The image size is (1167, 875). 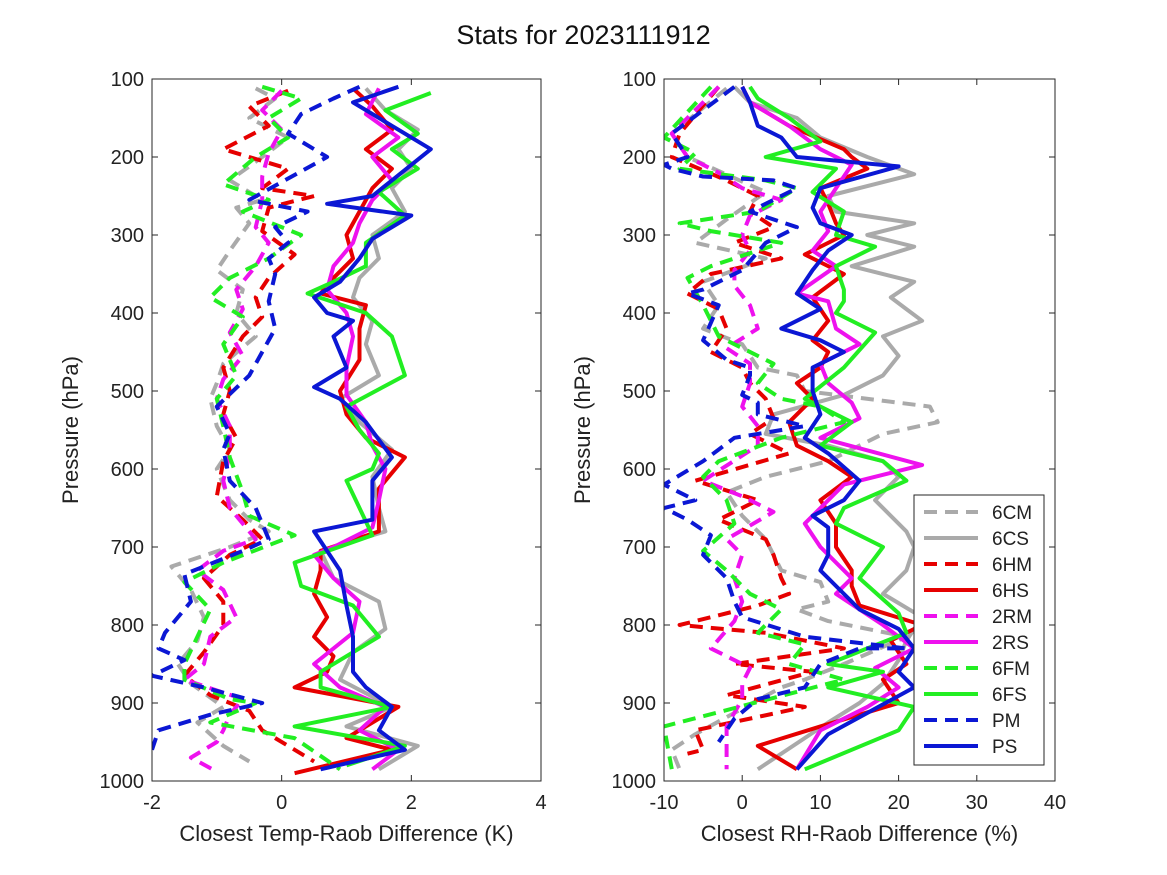 I want to click on legend-label: 2RS, so click(x=1010, y=643).